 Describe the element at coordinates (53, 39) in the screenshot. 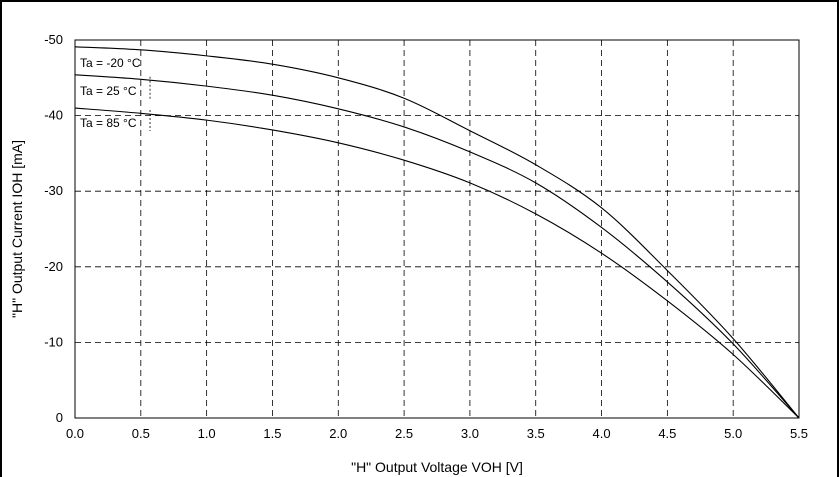

I see `y-tick-label: -50` at that location.